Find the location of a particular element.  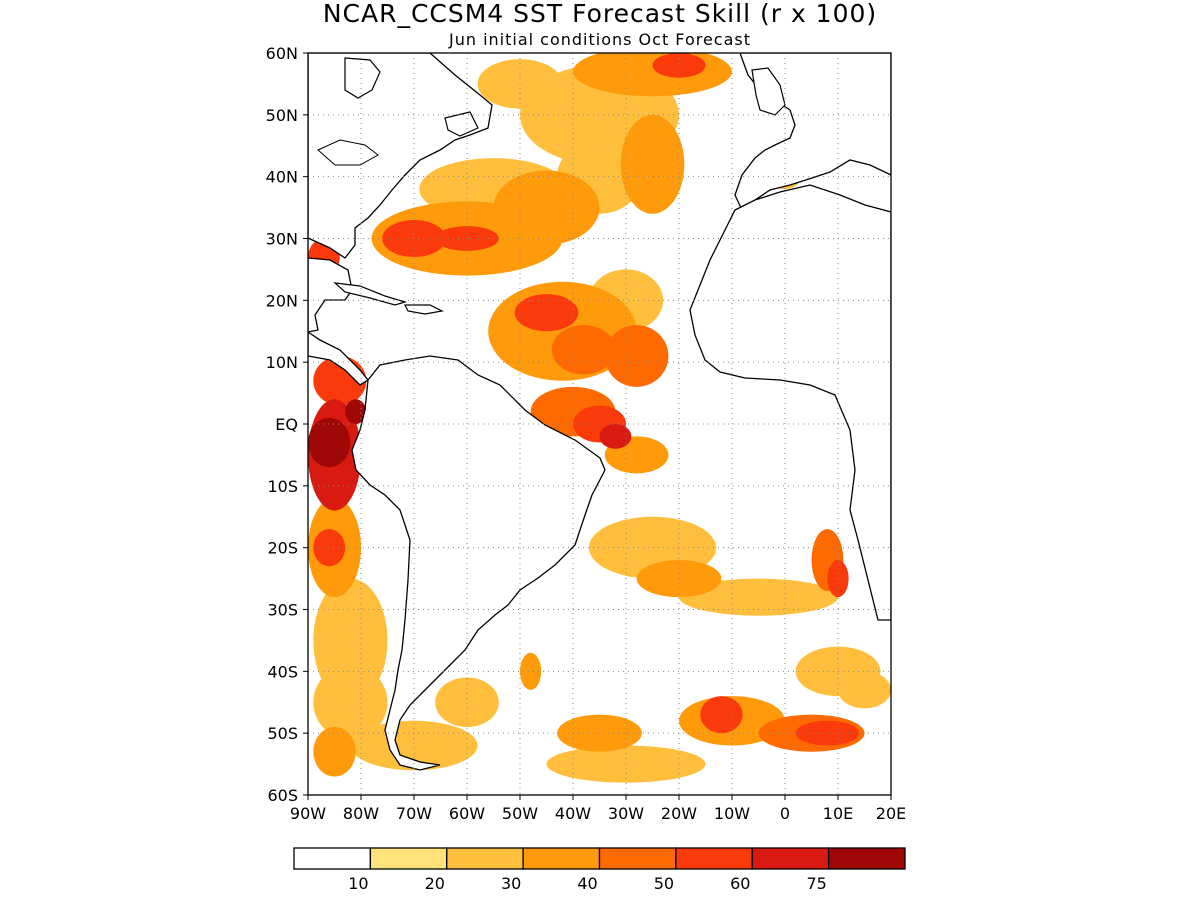

newfoundland is located at coordinates (461, 124).